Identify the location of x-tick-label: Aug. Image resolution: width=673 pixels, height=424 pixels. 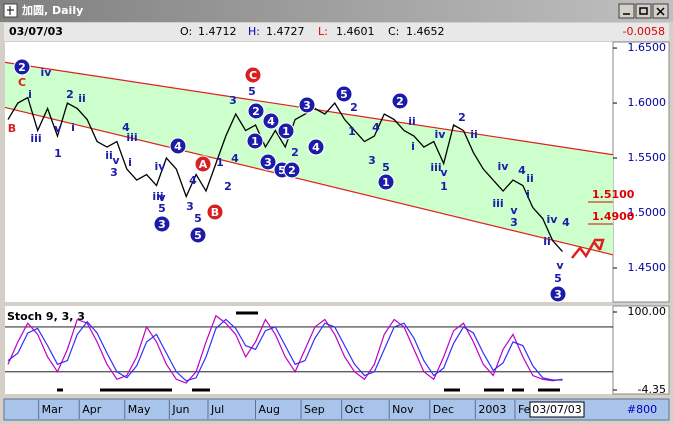
(268, 409).